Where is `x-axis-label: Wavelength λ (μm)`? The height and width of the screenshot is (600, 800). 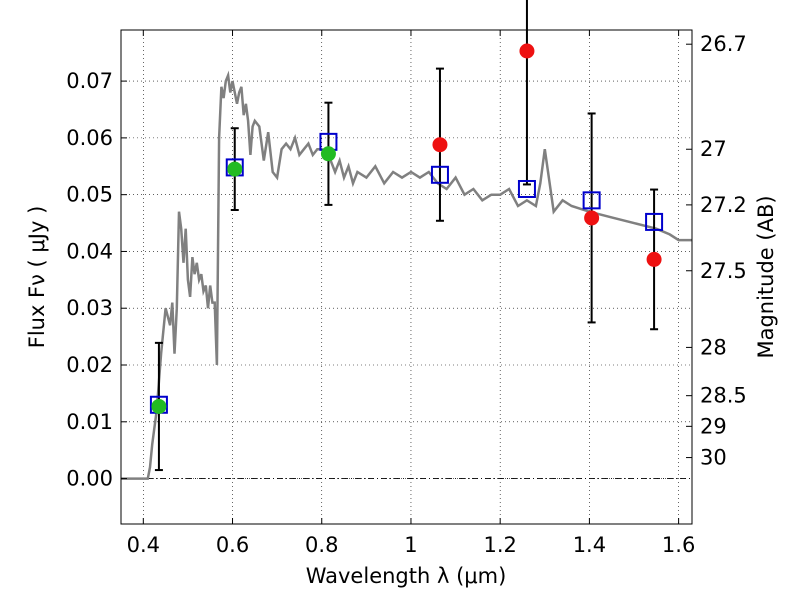 x-axis-label: Wavelength λ (μm) is located at coordinates (406, 576).